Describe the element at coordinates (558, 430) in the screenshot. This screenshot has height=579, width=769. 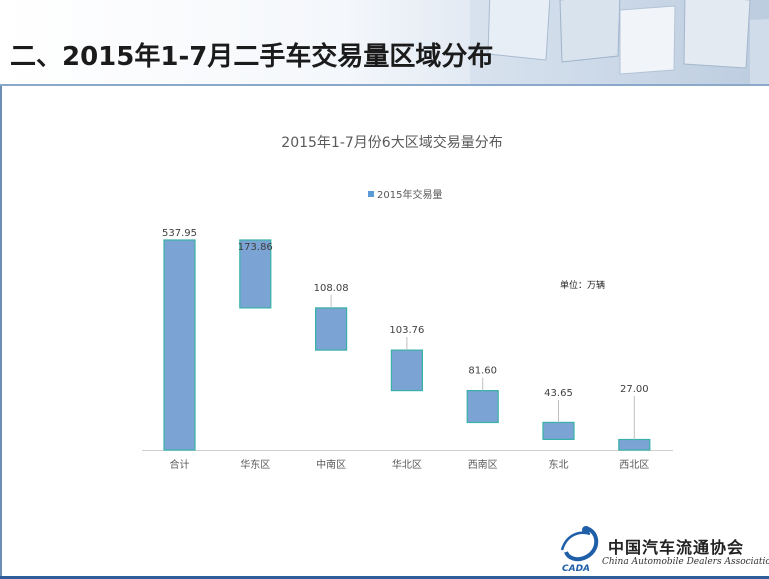
I see `bar-dongbei` at that location.